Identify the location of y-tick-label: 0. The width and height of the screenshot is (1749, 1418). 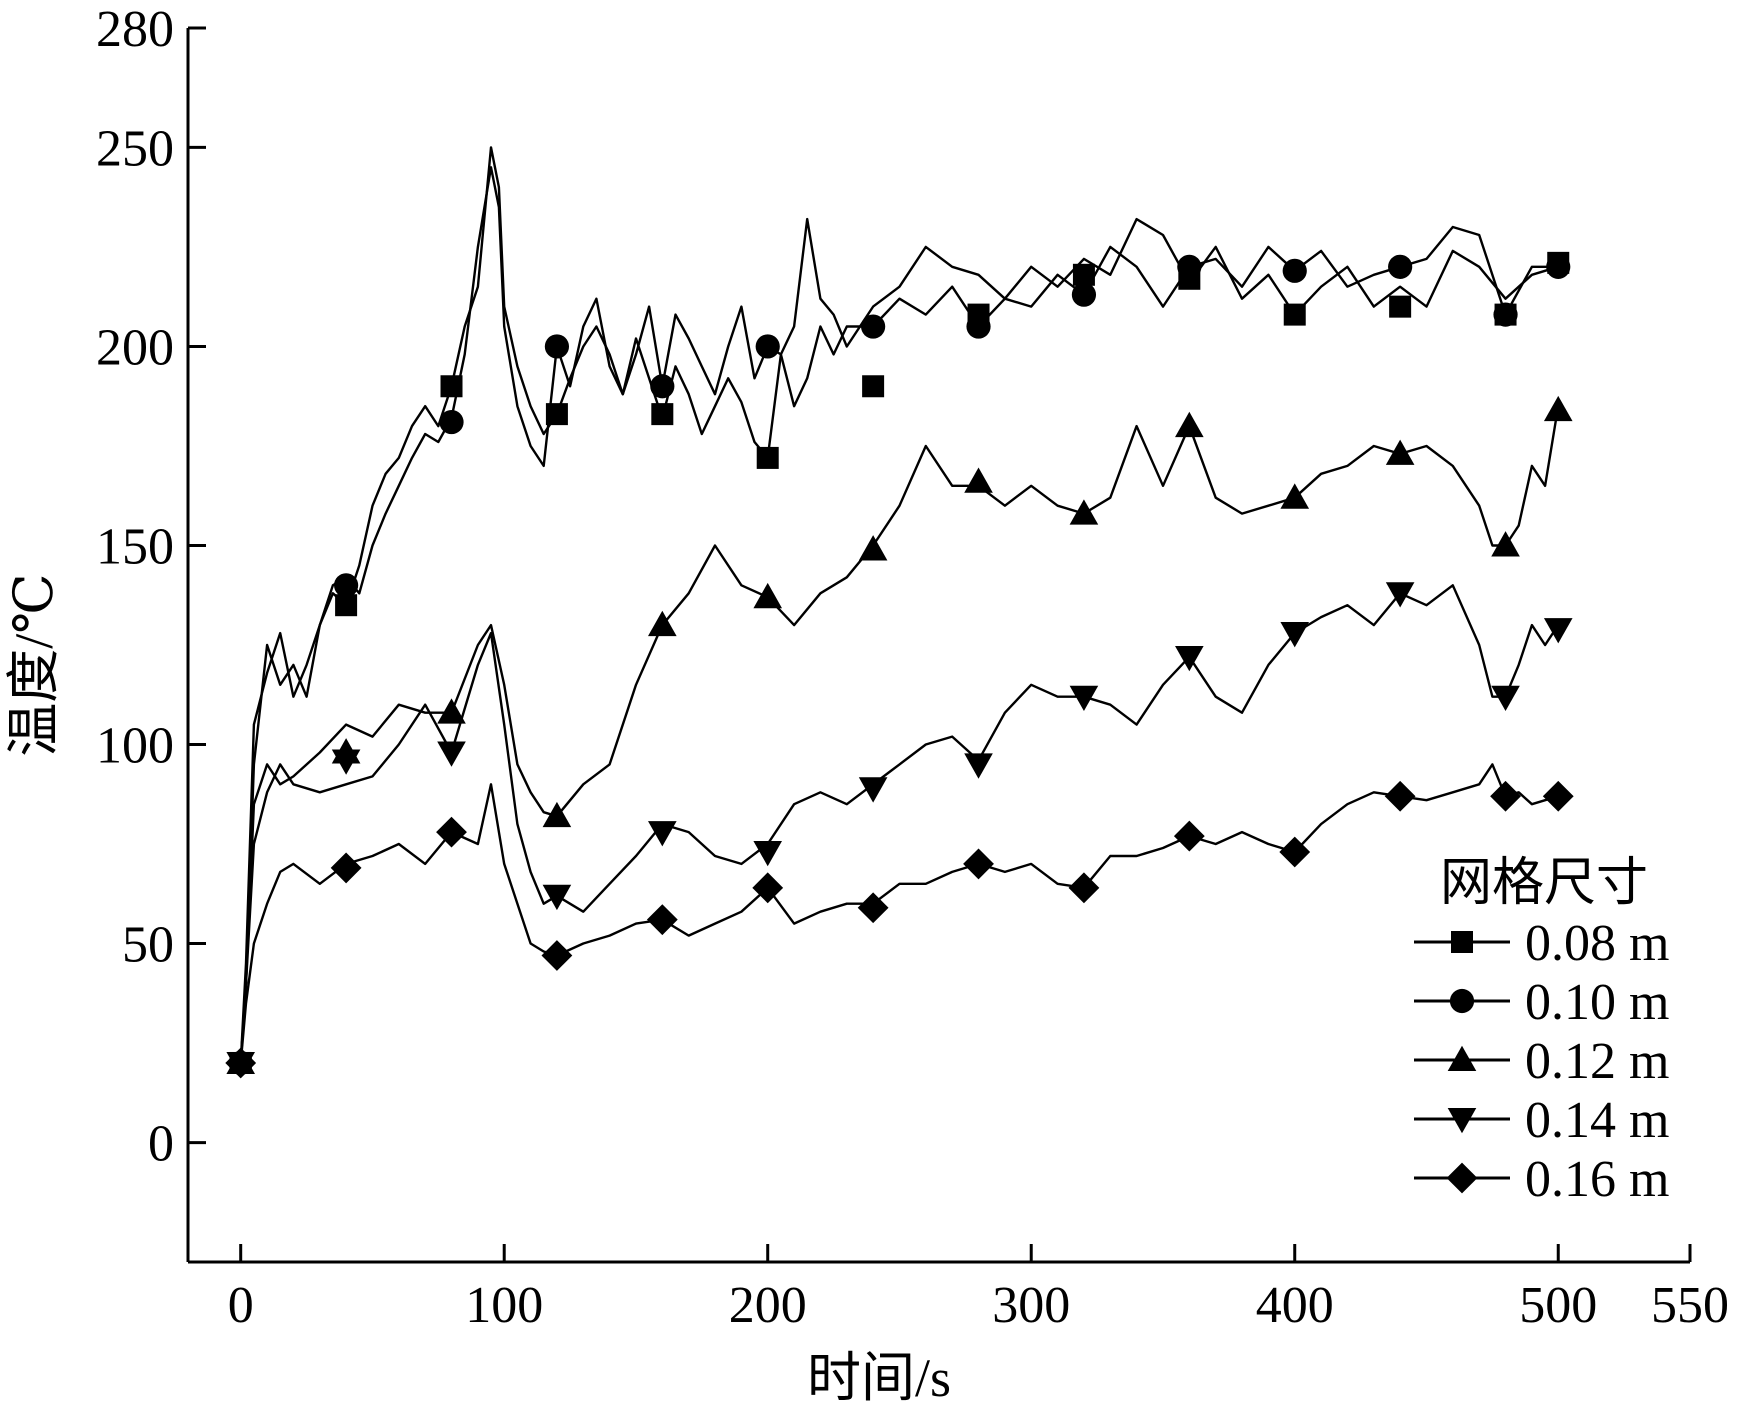
(161, 1144).